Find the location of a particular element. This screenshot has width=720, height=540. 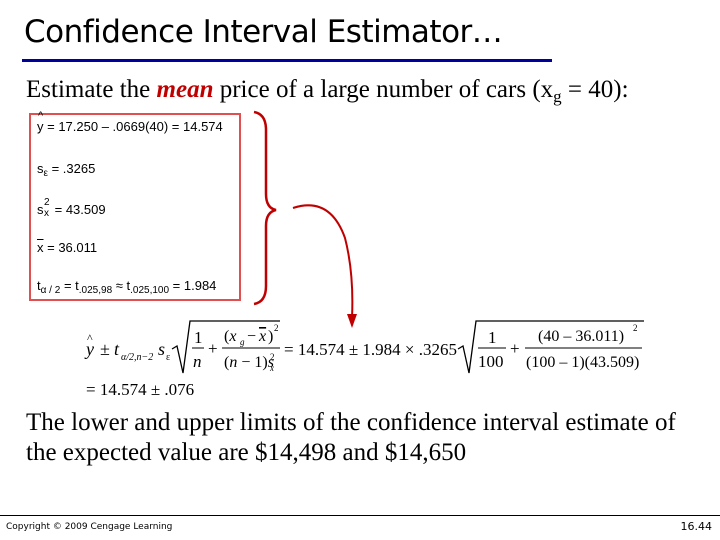

yhat-expr: = 17.250 – .0669(40) = 14.574 is located at coordinates (135, 126).